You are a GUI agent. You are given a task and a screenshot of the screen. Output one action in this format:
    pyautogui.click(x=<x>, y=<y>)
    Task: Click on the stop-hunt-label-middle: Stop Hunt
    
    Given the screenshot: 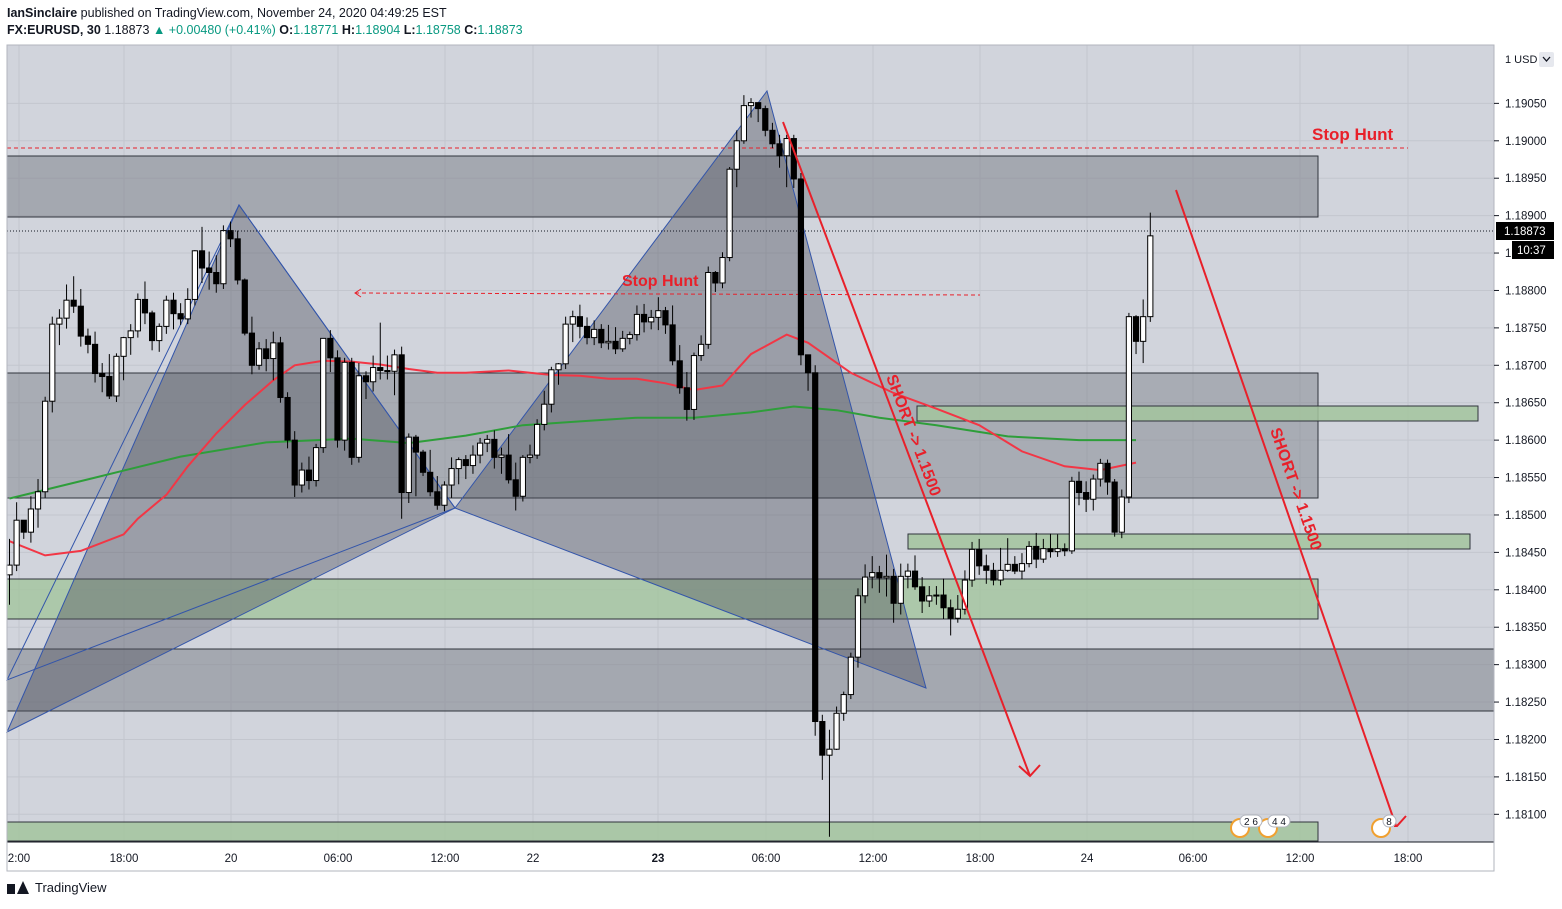 What is the action you would take?
    pyautogui.click(x=660, y=281)
    